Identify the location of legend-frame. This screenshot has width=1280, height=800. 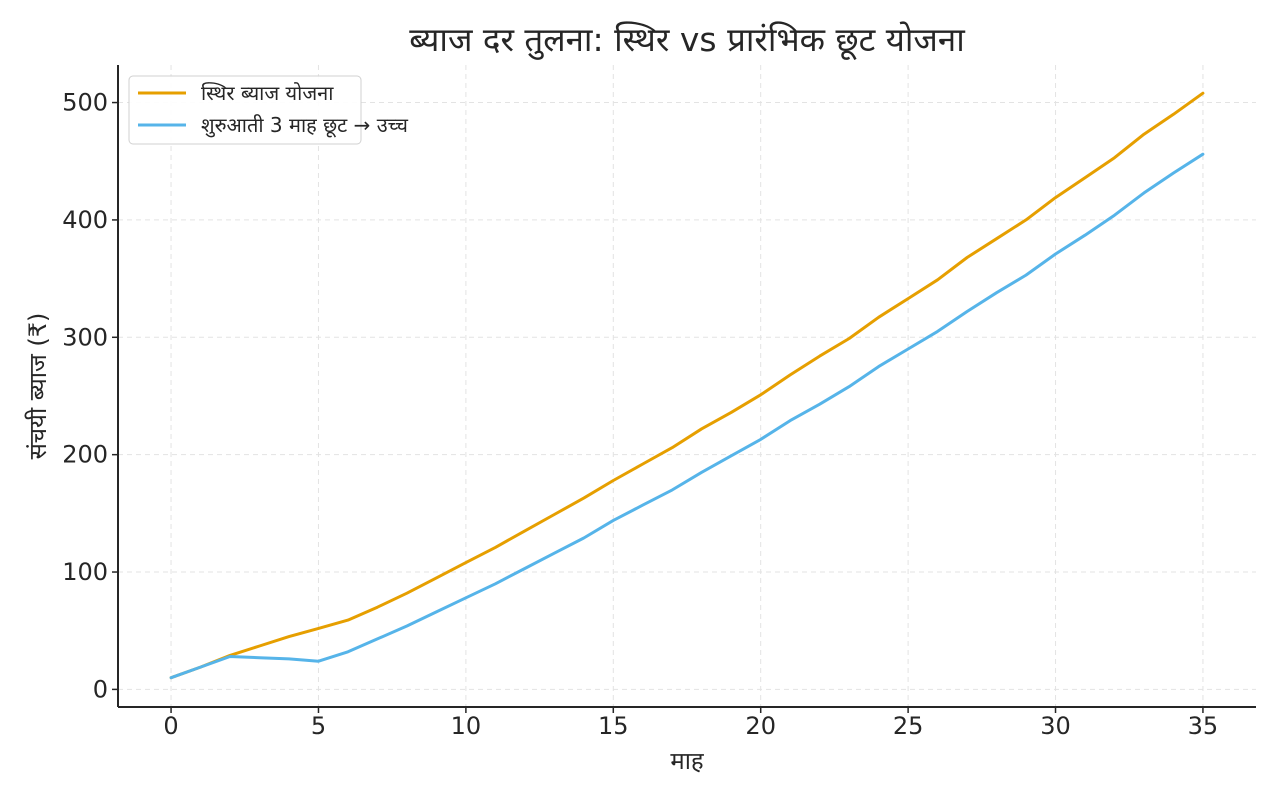
(245, 110).